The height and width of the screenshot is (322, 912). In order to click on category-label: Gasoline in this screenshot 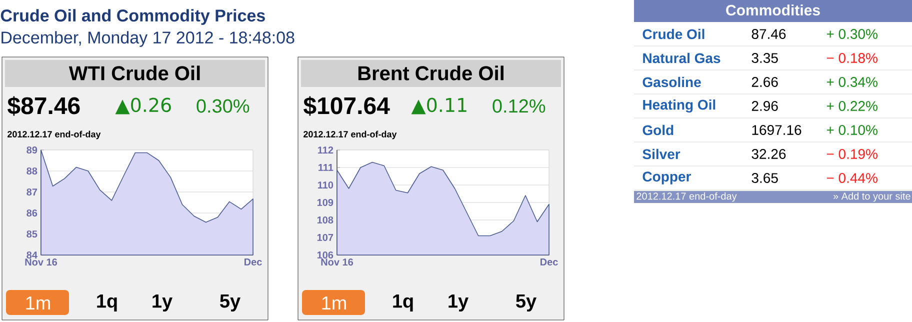, I will do `click(671, 82)`.